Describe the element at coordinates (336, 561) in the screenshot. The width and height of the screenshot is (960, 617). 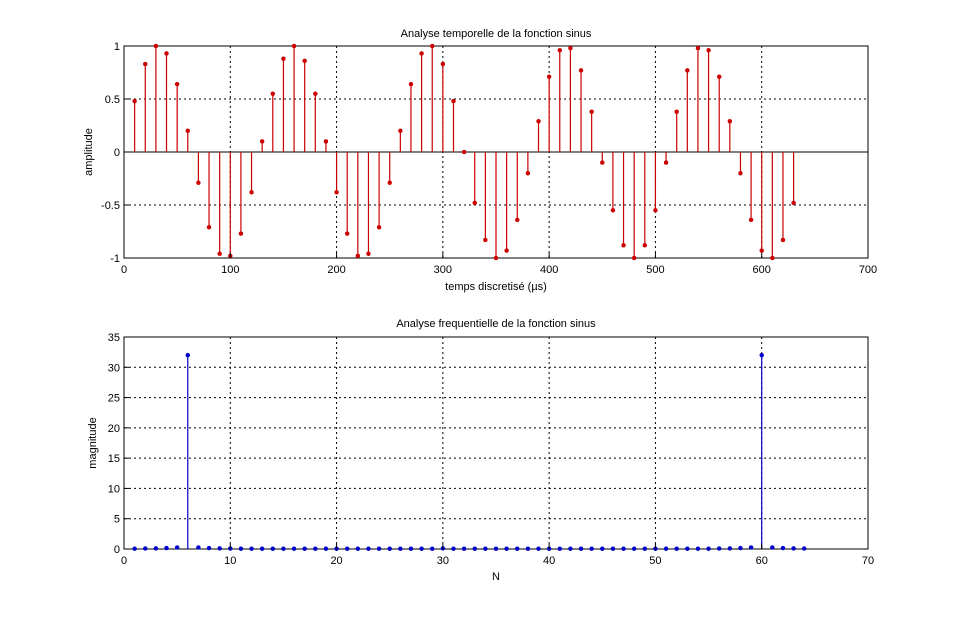
I see `frequency-domain-xtick-label: 20` at that location.